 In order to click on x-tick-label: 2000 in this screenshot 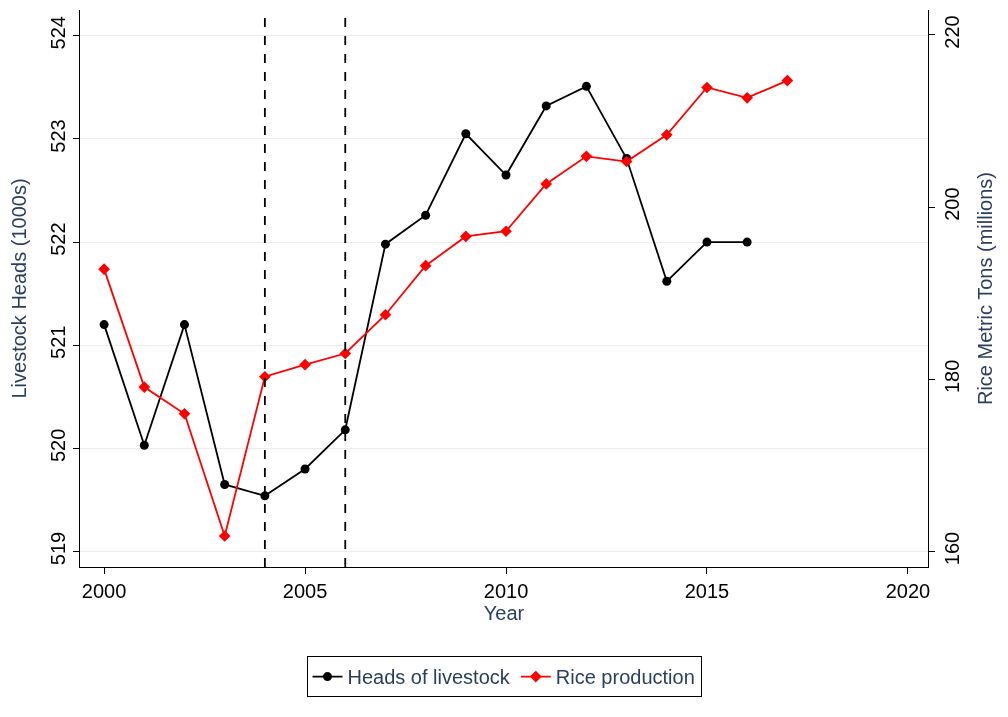, I will do `click(104, 591)`.